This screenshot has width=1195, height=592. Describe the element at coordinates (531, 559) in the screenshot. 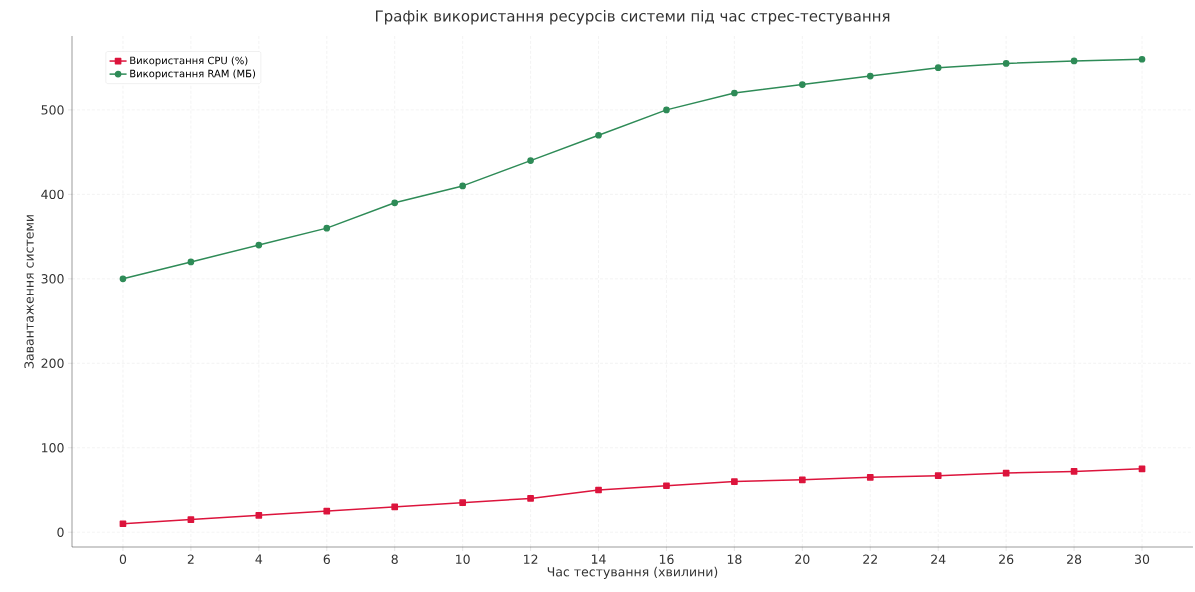

I see `x-tick-label: 12` at that location.